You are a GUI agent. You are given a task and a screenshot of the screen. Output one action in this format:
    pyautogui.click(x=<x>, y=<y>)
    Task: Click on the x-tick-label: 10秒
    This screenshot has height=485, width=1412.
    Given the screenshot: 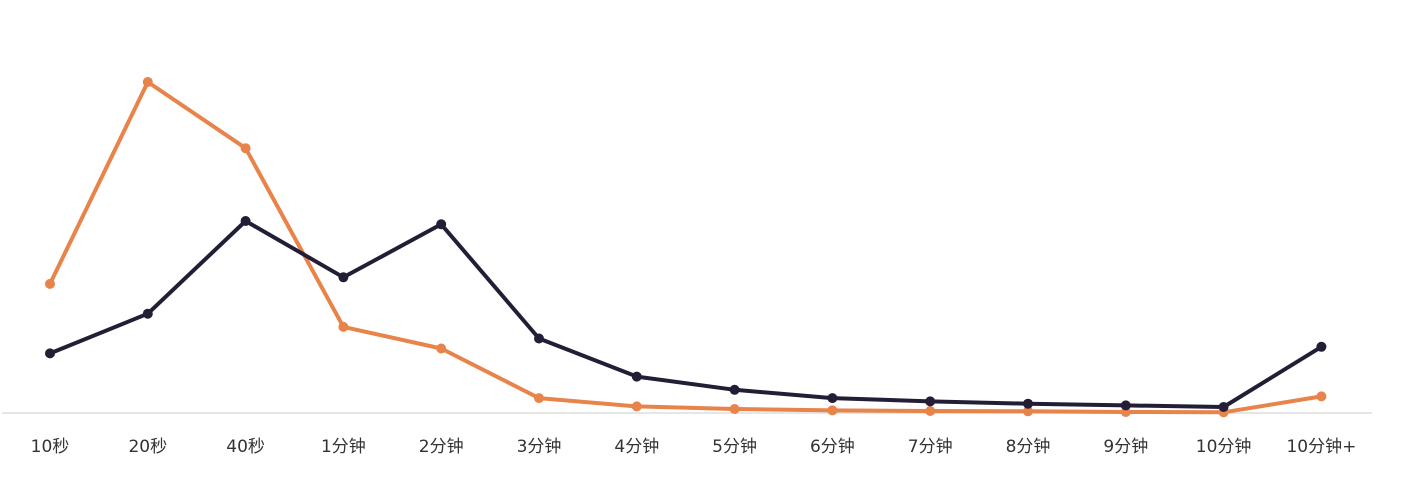 What is the action you would take?
    pyautogui.click(x=50, y=447)
    